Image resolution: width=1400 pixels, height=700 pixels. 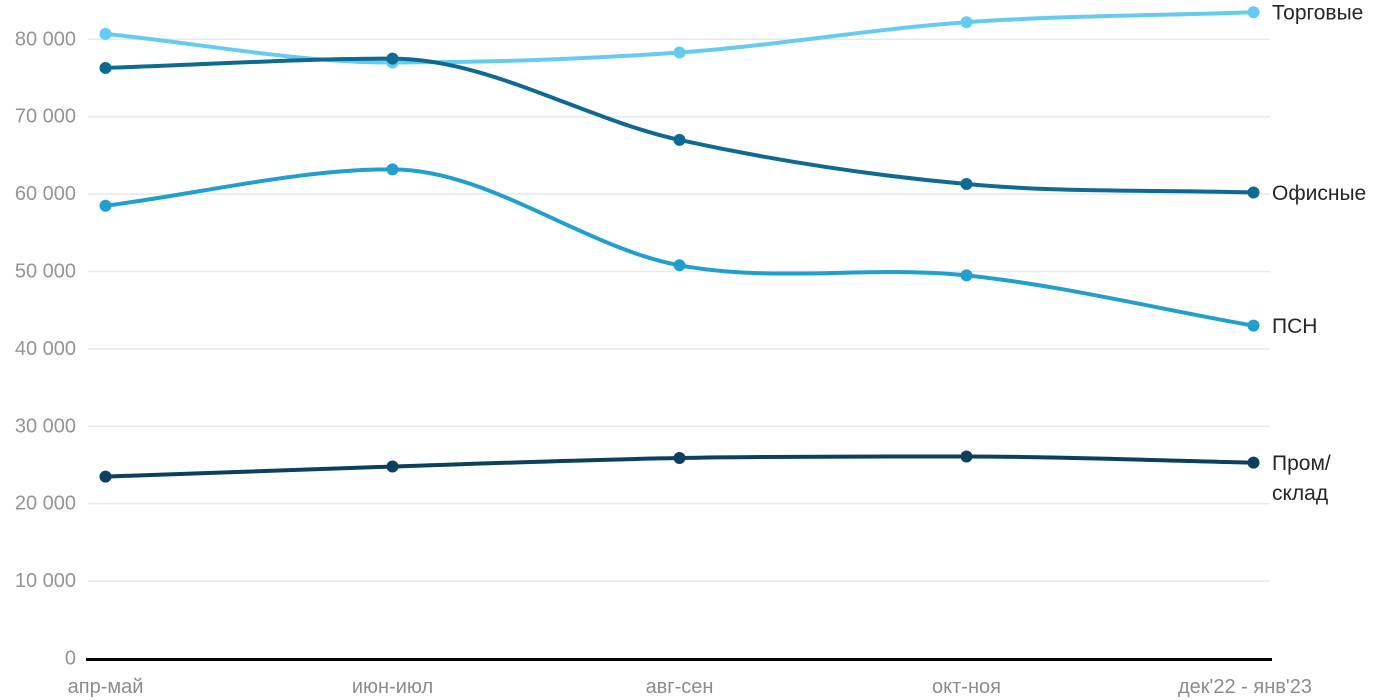 I want to click on y-tick-label-10000: 10 000, so click(x=45, y=581).